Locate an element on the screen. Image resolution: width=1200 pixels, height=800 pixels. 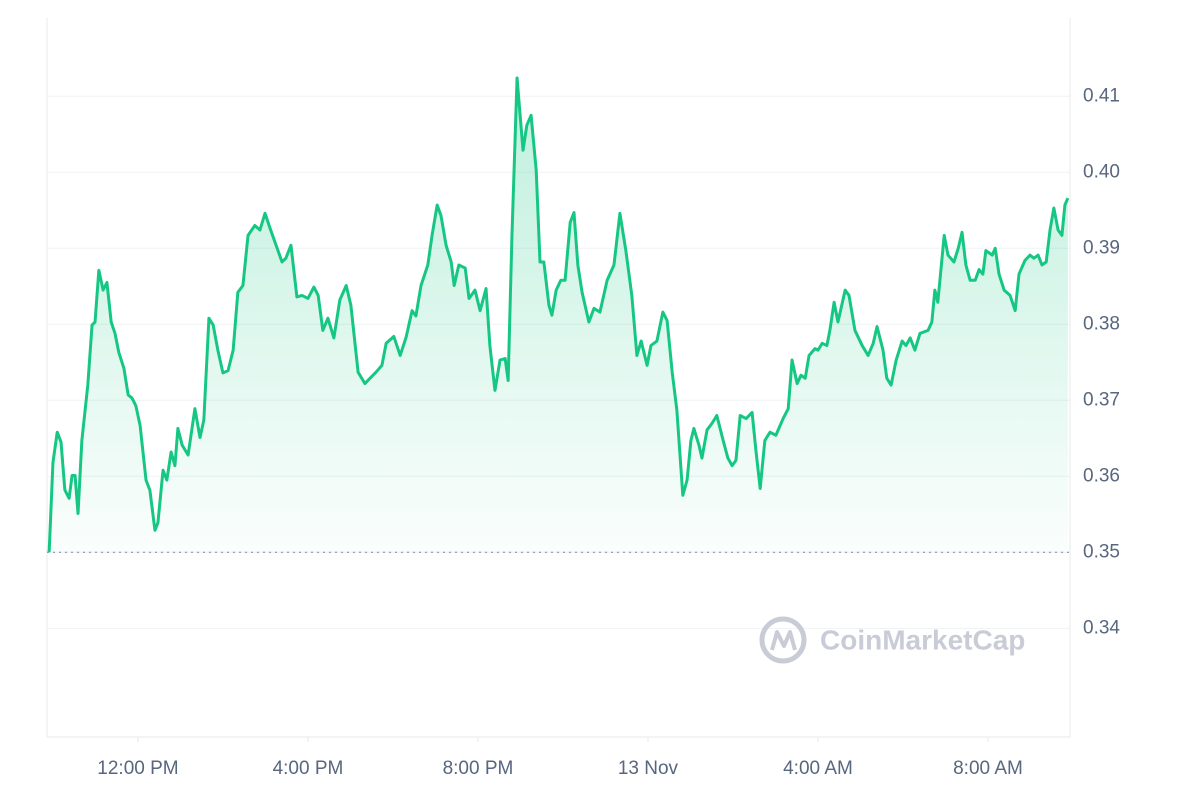
y-tick-label: 0.41 is located at coordinates (1101, 95).